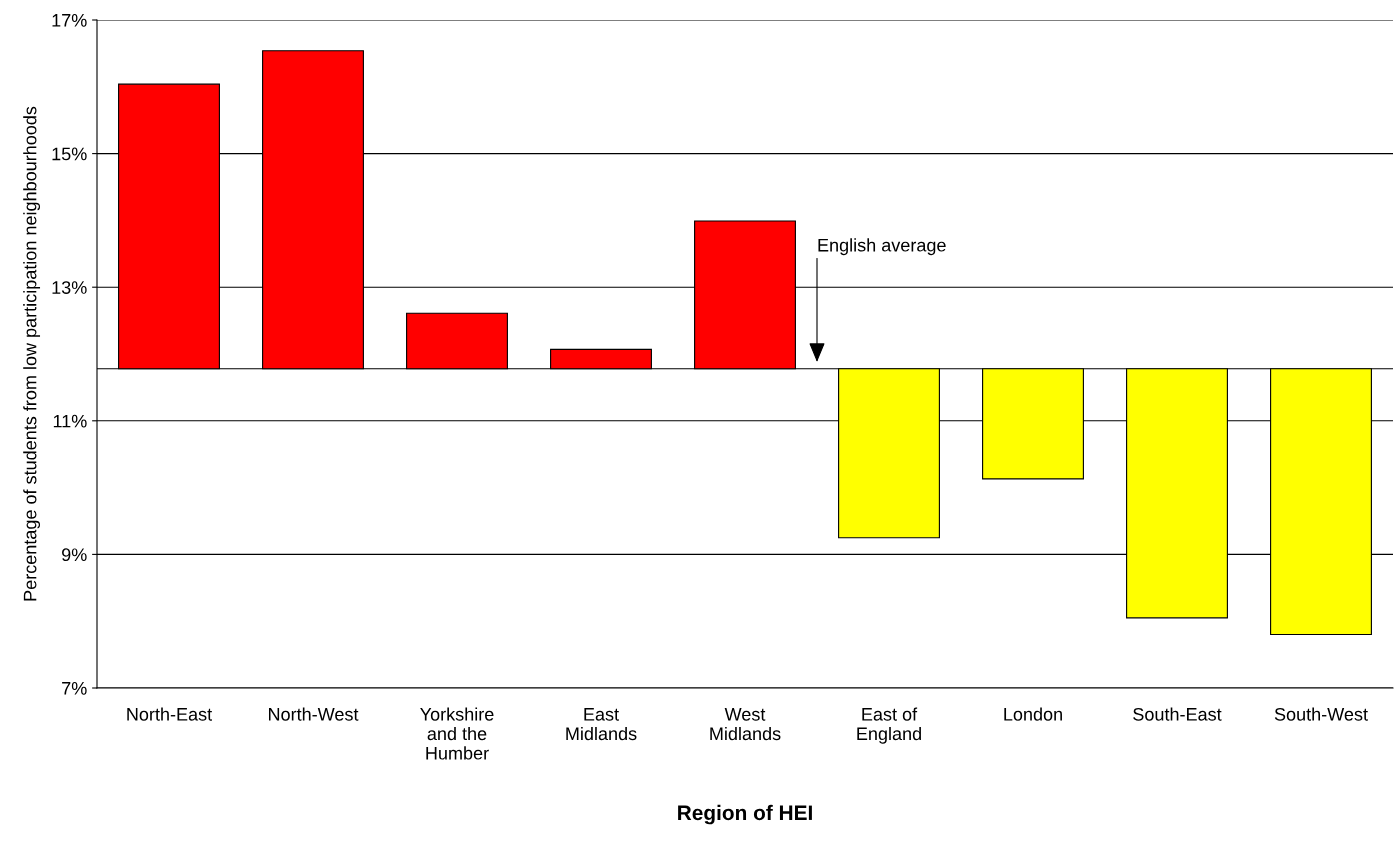  Describe the element at coordinates (889, 725) in the screenshot. I see `x-tick-label: East of England` at that location.